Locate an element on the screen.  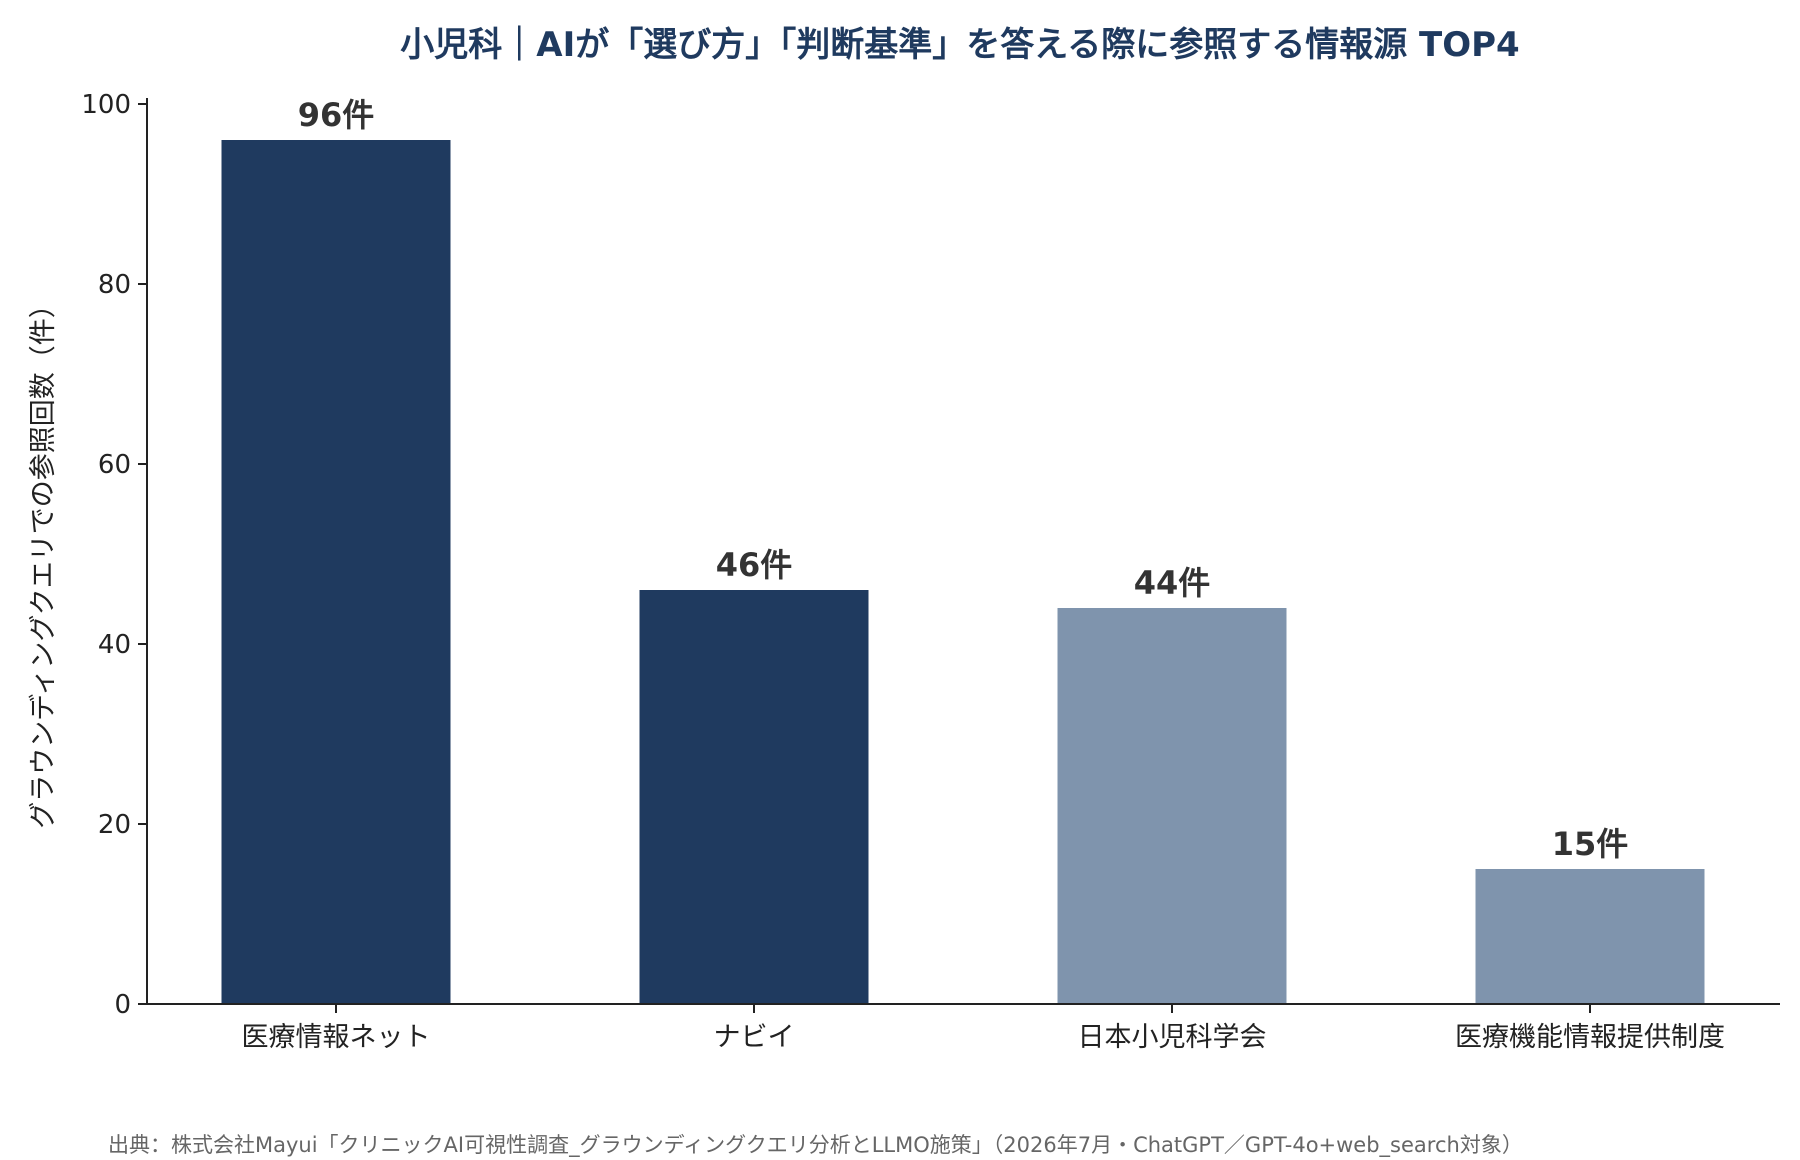
bar-value-label: 46件 is located at coordinates (754, 565).